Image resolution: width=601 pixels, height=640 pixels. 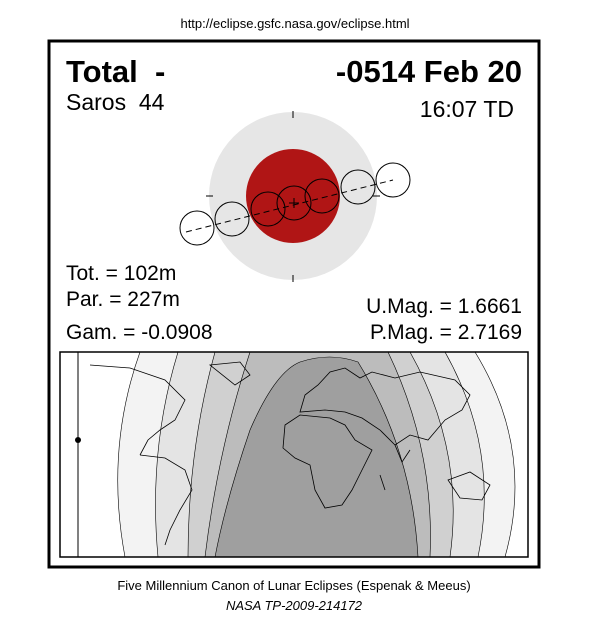 I want to click on totality-duration: Tot. = 102m, so click(x=121, y=273).